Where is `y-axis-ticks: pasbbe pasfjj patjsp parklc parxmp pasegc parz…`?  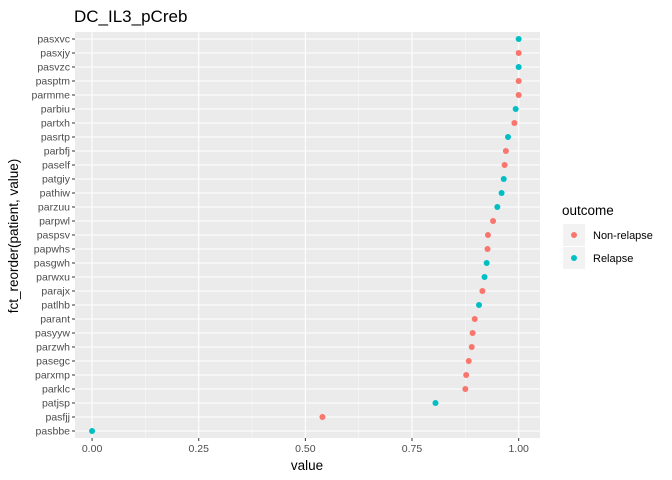
y-axis-ticks: pasbbe pasfjj patjsp parklc parxmp pasegc parz… is located at coordinates (53, 236).